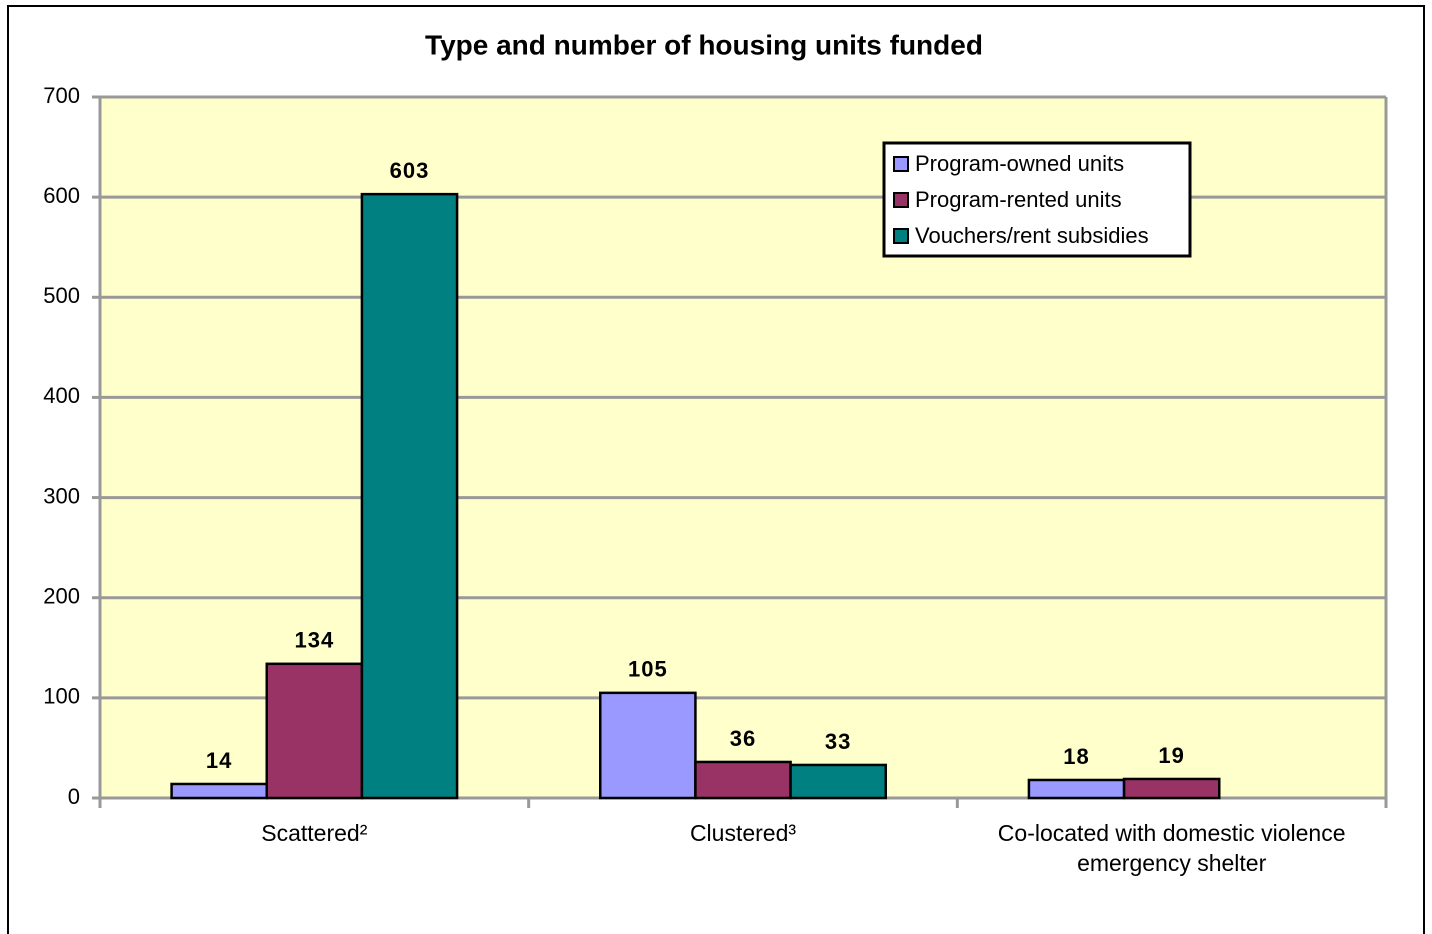 This screenshot has width=1432, height=934. I want to click on y-tick-label: 700, so click(61, 95).